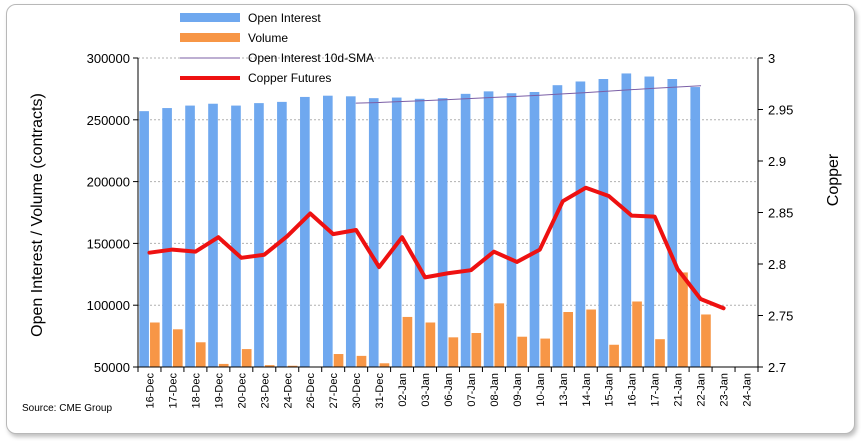  Describe the element at coordinates (284, 18) in the screenshot. I see `legend-label-open-interest: Open Interest` at that location.